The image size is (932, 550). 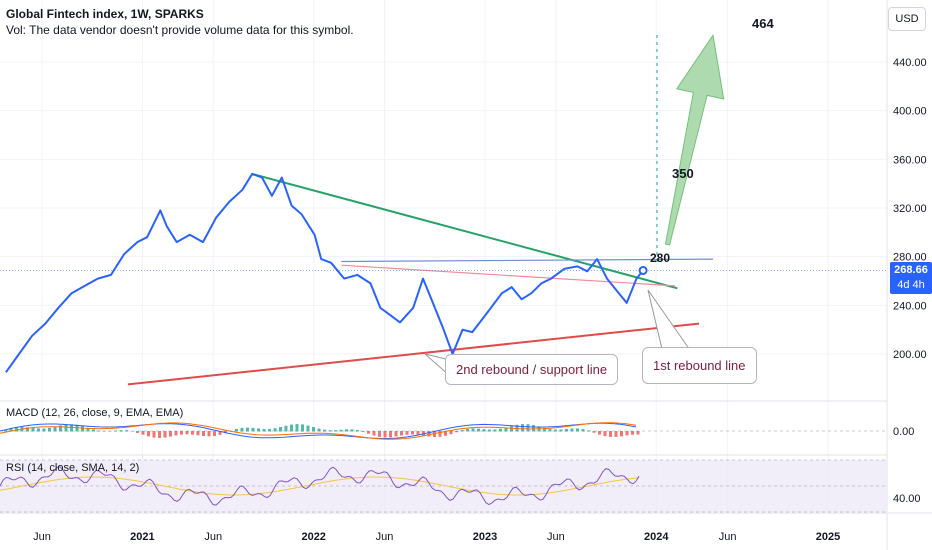 What do you see at coordinates (643, 270) in the screenshot?
I see `last-price-marker` at bounding box center [643, 270].